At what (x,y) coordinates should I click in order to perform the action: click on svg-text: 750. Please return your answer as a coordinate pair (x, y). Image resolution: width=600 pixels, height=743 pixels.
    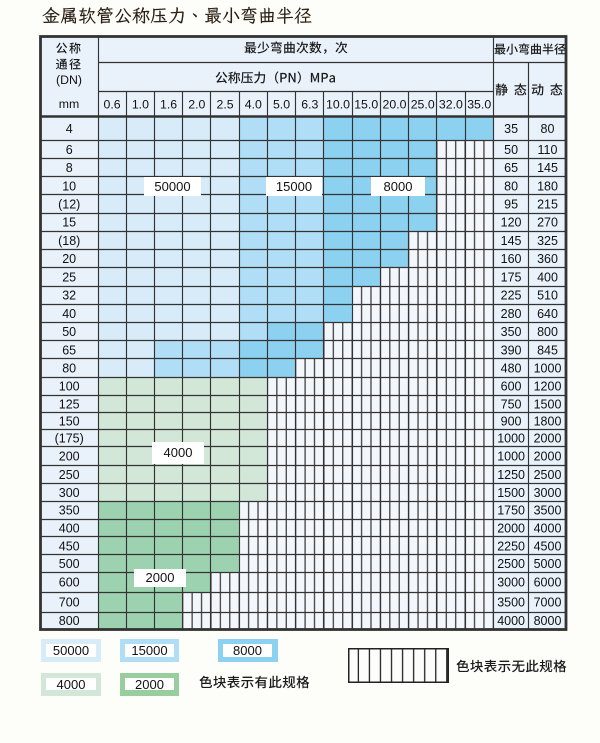
    Looking at the image, I should click on (511, 404).